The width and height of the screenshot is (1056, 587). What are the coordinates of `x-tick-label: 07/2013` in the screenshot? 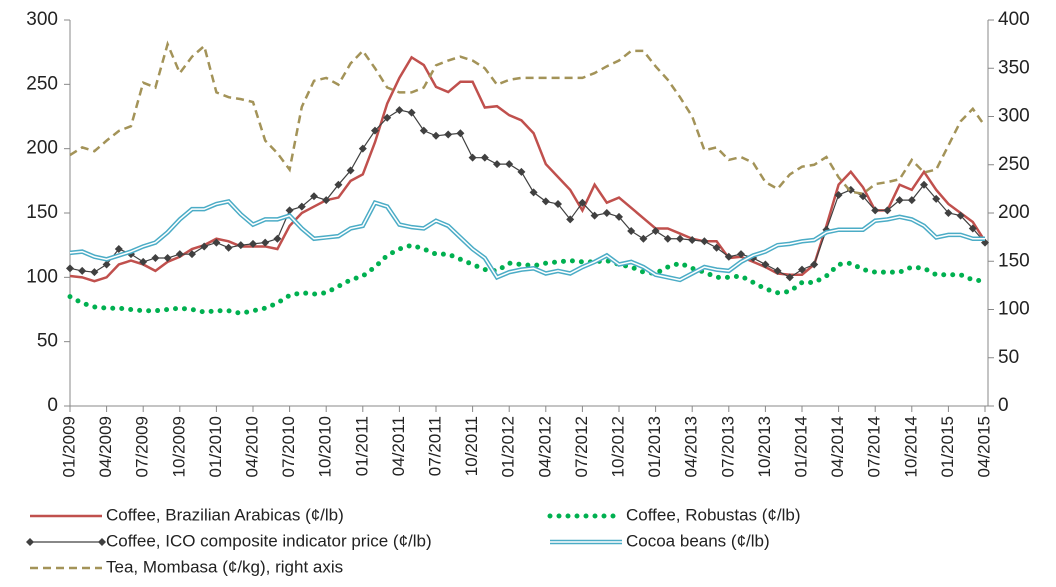 It's located at (727, 446).